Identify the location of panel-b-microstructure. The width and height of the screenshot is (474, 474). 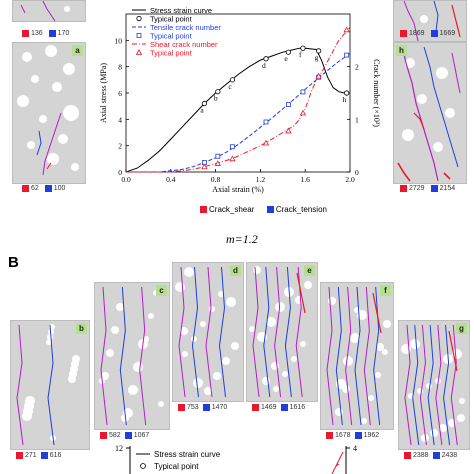
(48, 385).